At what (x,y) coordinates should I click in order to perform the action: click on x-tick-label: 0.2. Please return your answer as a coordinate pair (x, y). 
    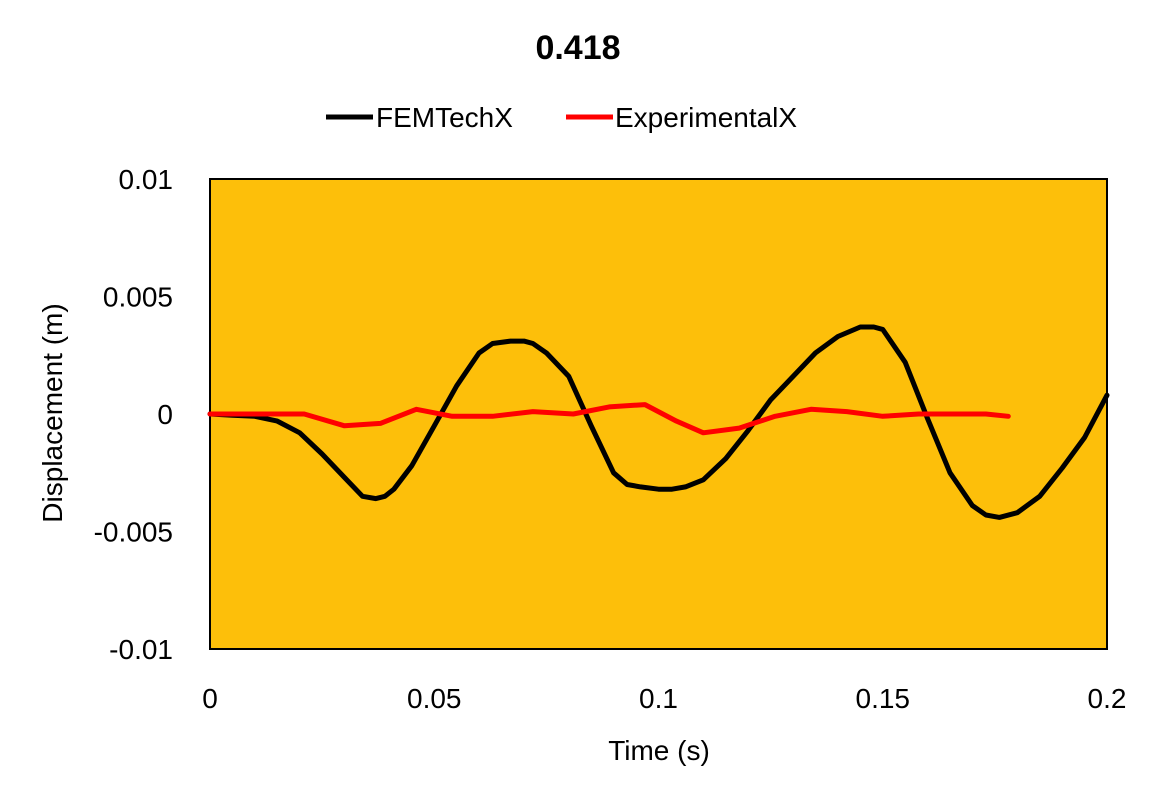
    Looking at the image, I should click on (1107, 698).